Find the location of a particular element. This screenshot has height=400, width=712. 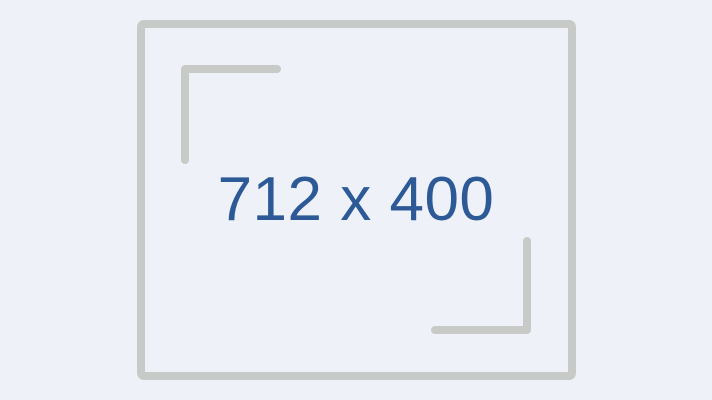

dimensions-label: 712 x 400 is located at coordinates (356, 199).